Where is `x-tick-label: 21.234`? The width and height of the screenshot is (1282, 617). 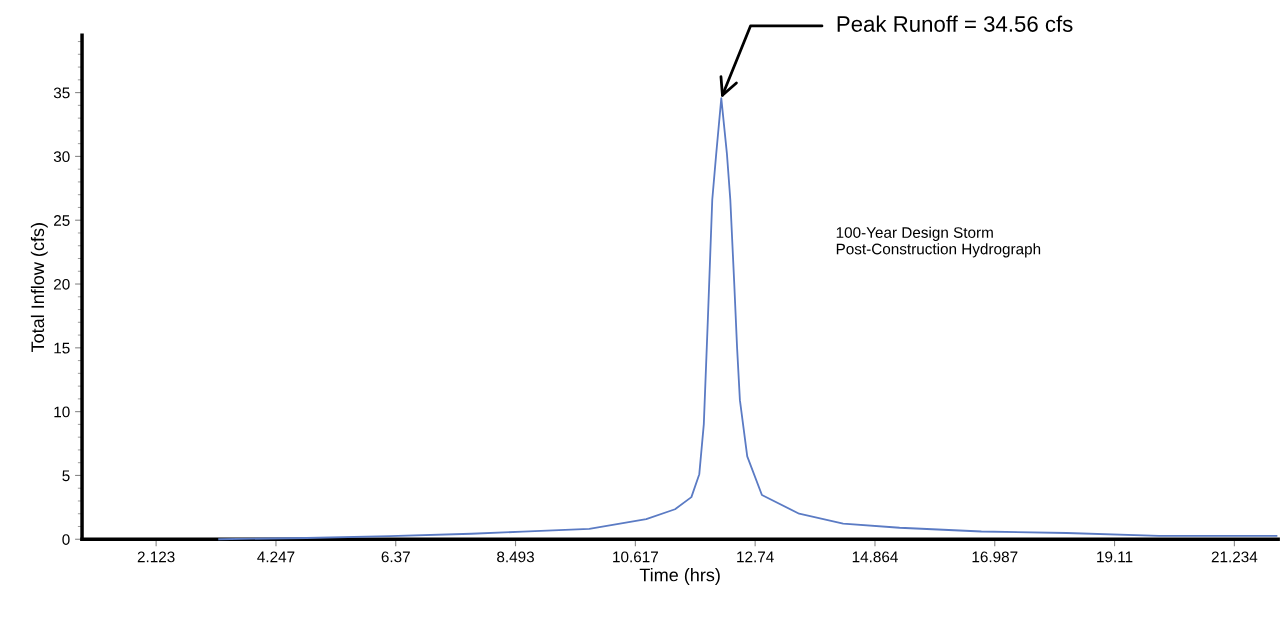 x-tick-label: 21.234 is located at coordinates (1234, 557).